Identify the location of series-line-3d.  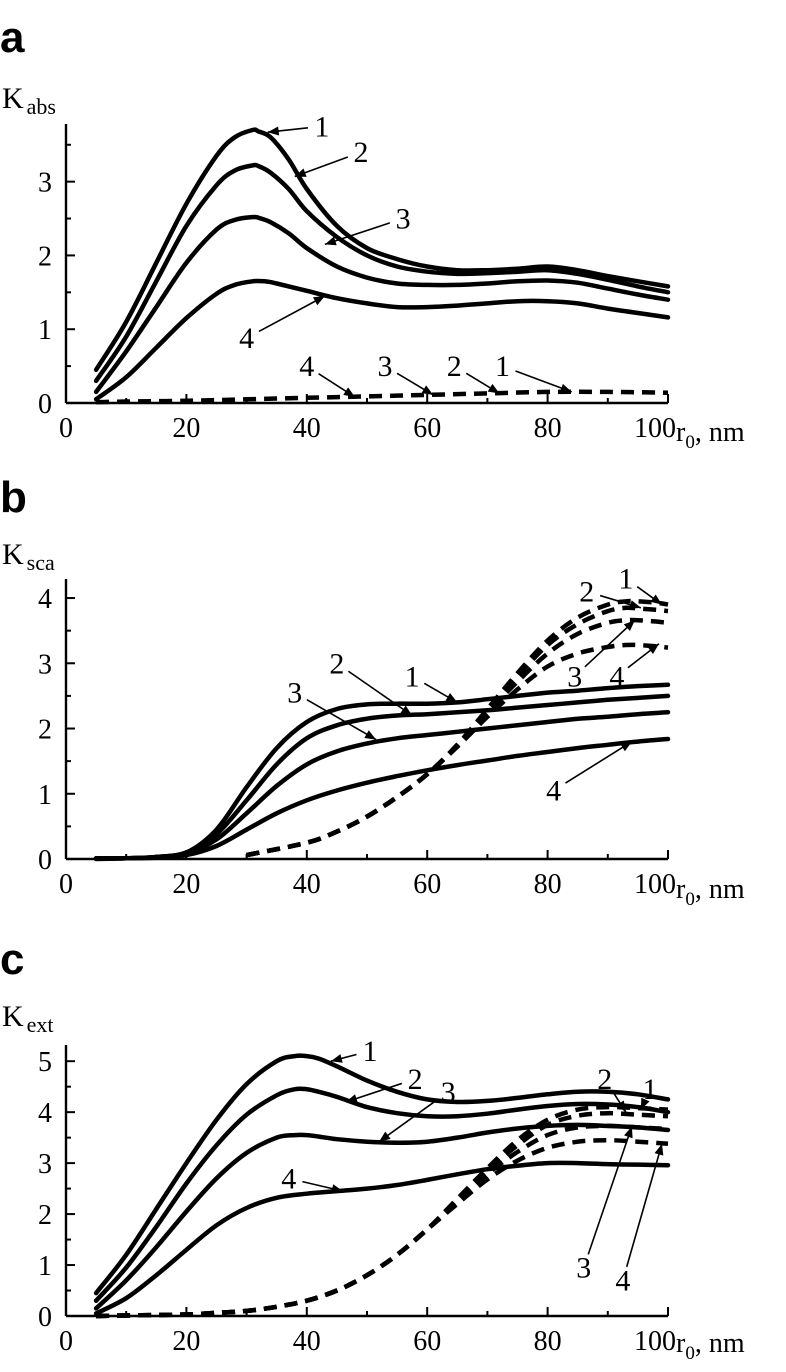
(382, 1221).